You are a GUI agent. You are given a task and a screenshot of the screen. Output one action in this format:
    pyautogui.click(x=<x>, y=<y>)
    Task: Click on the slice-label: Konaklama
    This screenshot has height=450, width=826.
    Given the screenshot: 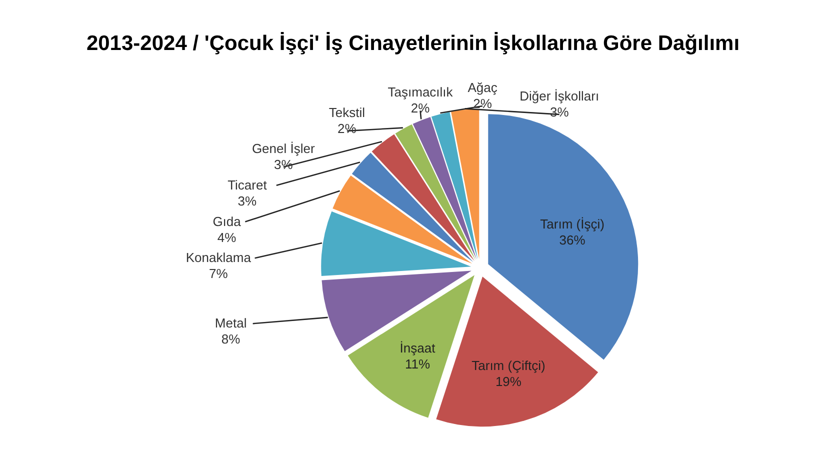 What is the action you would take?
    pyautogui.click(x=219, y=258)
    